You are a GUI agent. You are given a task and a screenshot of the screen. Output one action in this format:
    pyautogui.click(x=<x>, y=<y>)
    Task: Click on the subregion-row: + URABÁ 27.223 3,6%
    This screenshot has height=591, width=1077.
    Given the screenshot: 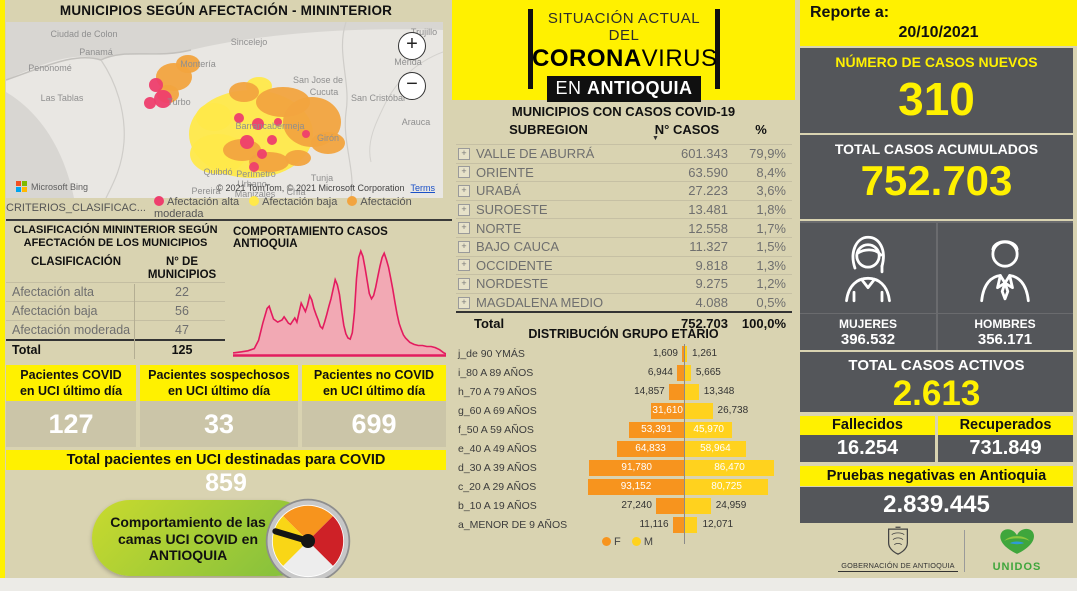 What is the action you would take?
    pyautogui.click(x=624, y=190)
    